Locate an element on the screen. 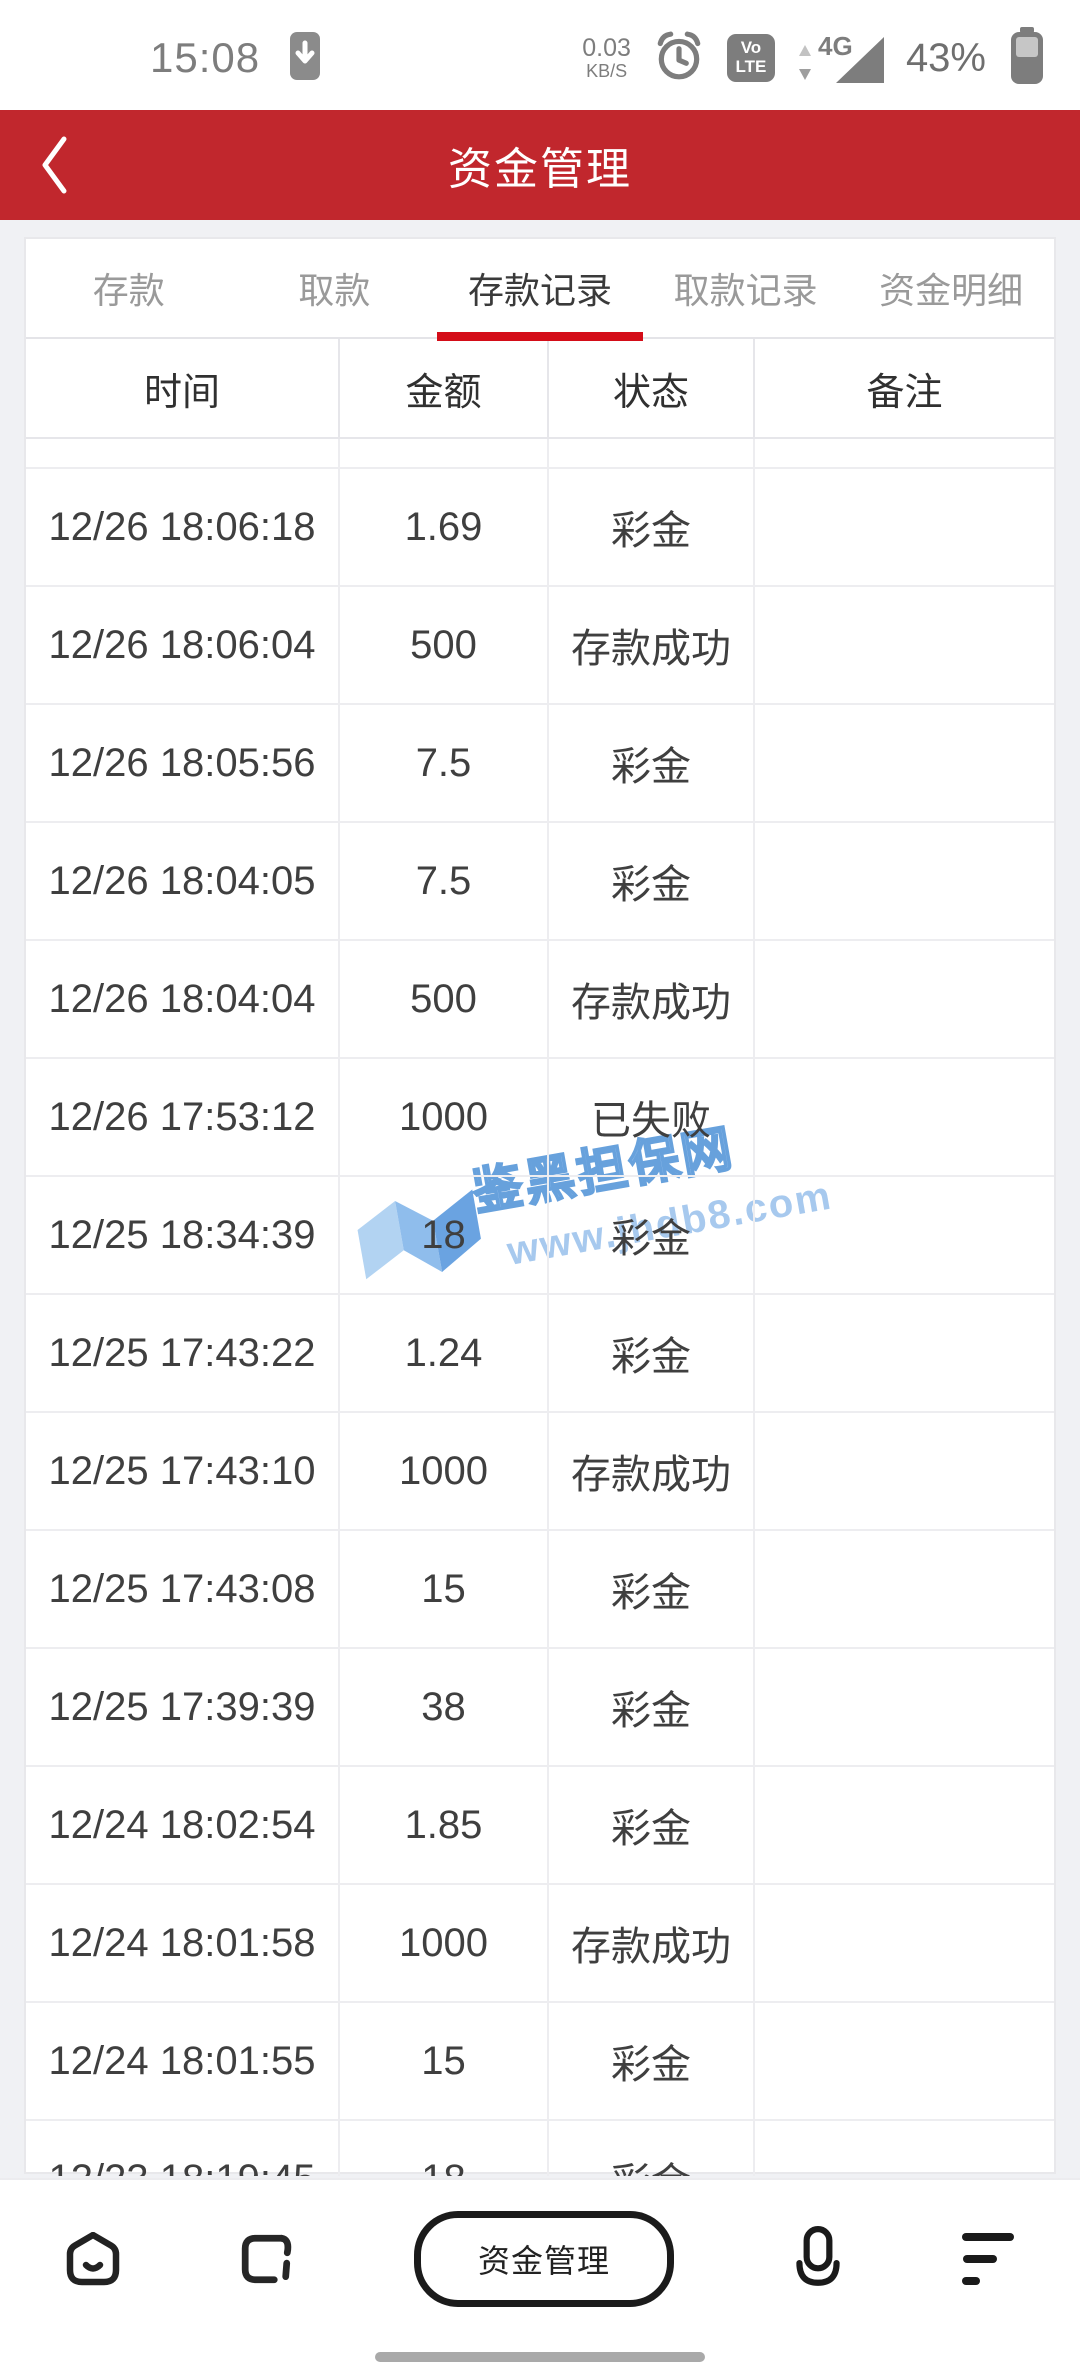 This screenshot has width=1080, height=2376. cell-time: 12/24 18:01:58 is located at coordinates (183, 1943).